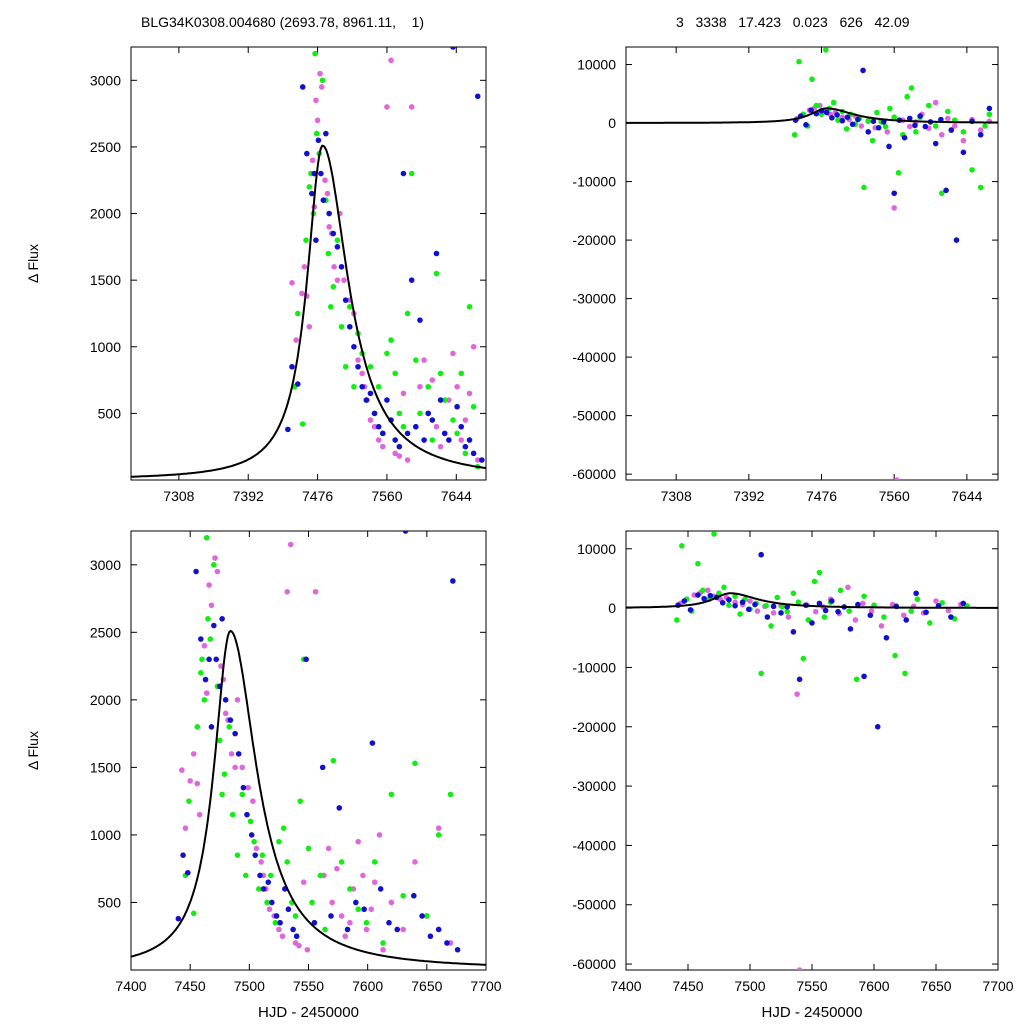 Image resolution: width=1024 pixels, height=1024 pixels. Describe the element at coordinates (456, 496) in the screenshot. I see `x-tick-label: 7644` at that location.